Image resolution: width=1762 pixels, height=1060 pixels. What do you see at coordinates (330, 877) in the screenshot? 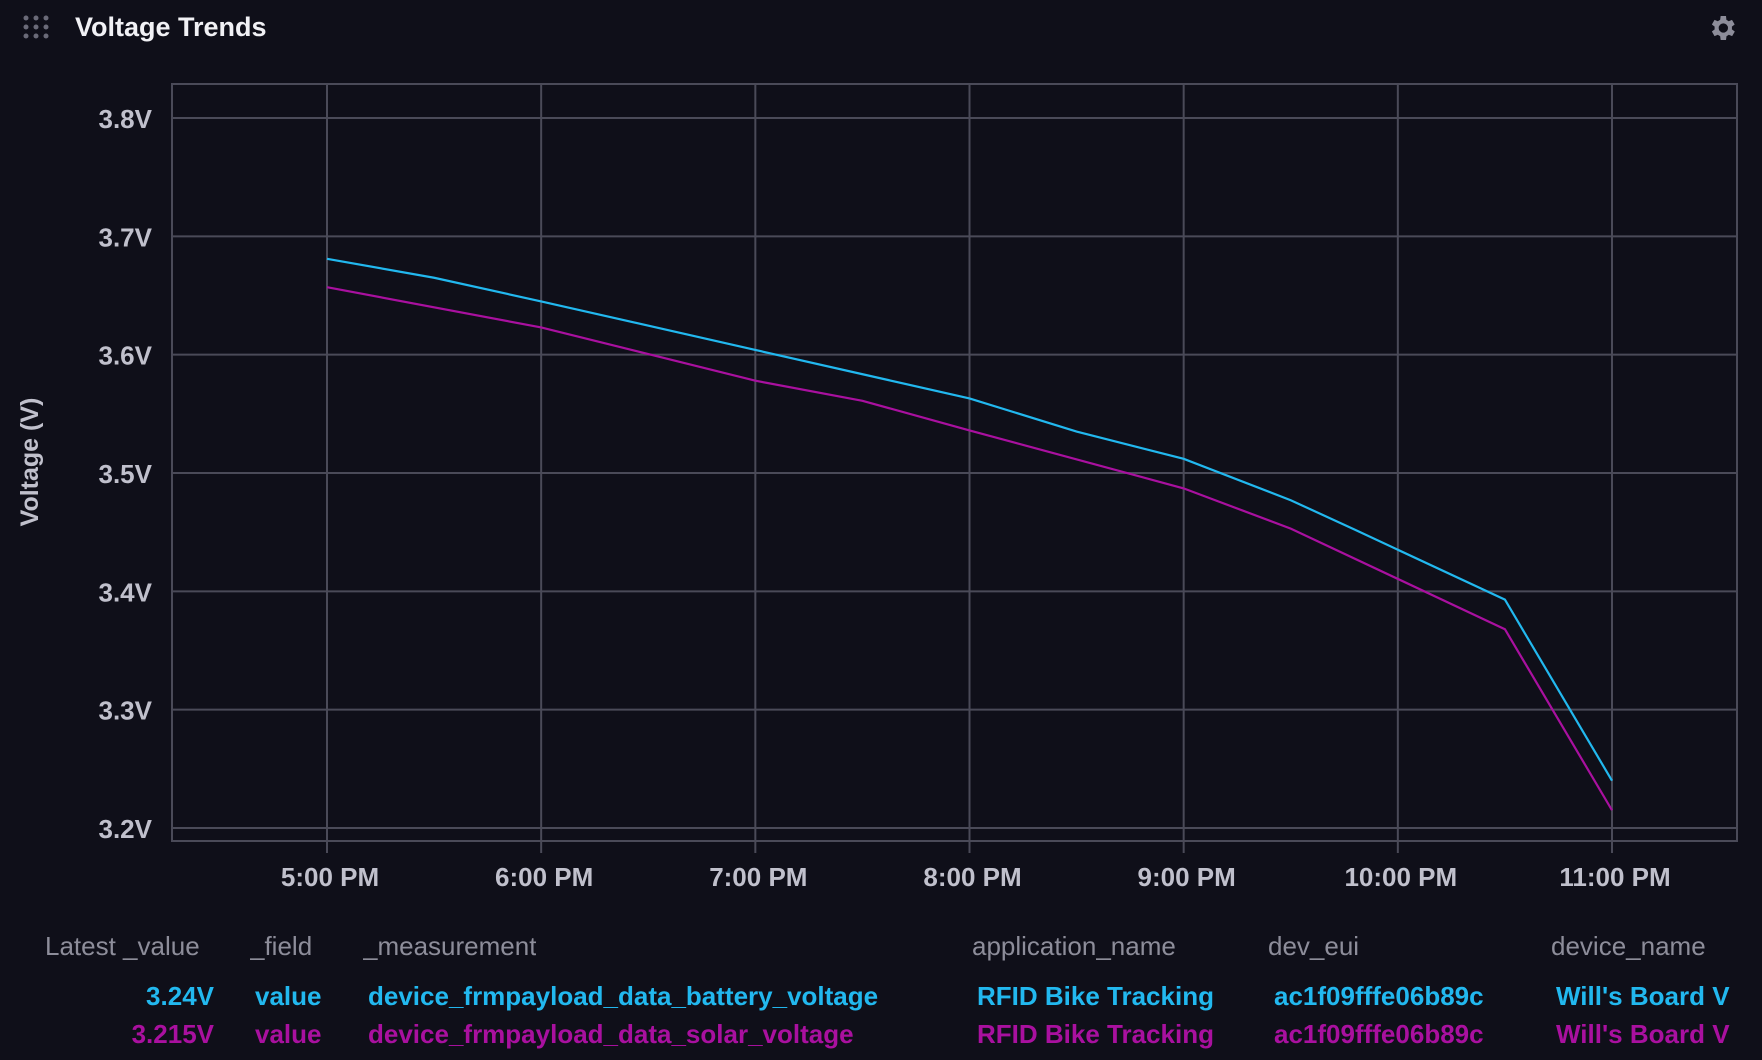
I see `x-tick-label: 5:00 PM` at bounding box center [330, 877].